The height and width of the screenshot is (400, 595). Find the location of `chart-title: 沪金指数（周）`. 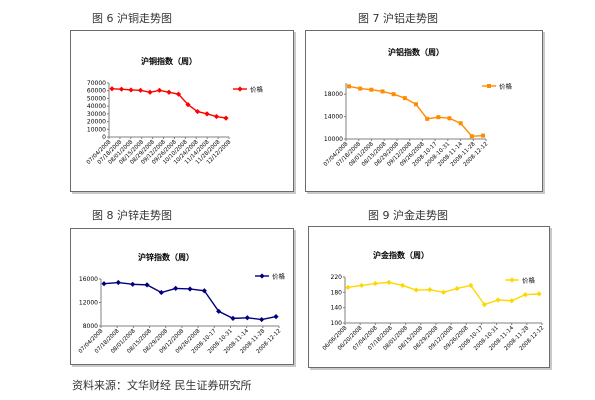

chart-title: 沪金指数（周） is located at coordinates (401, 255).